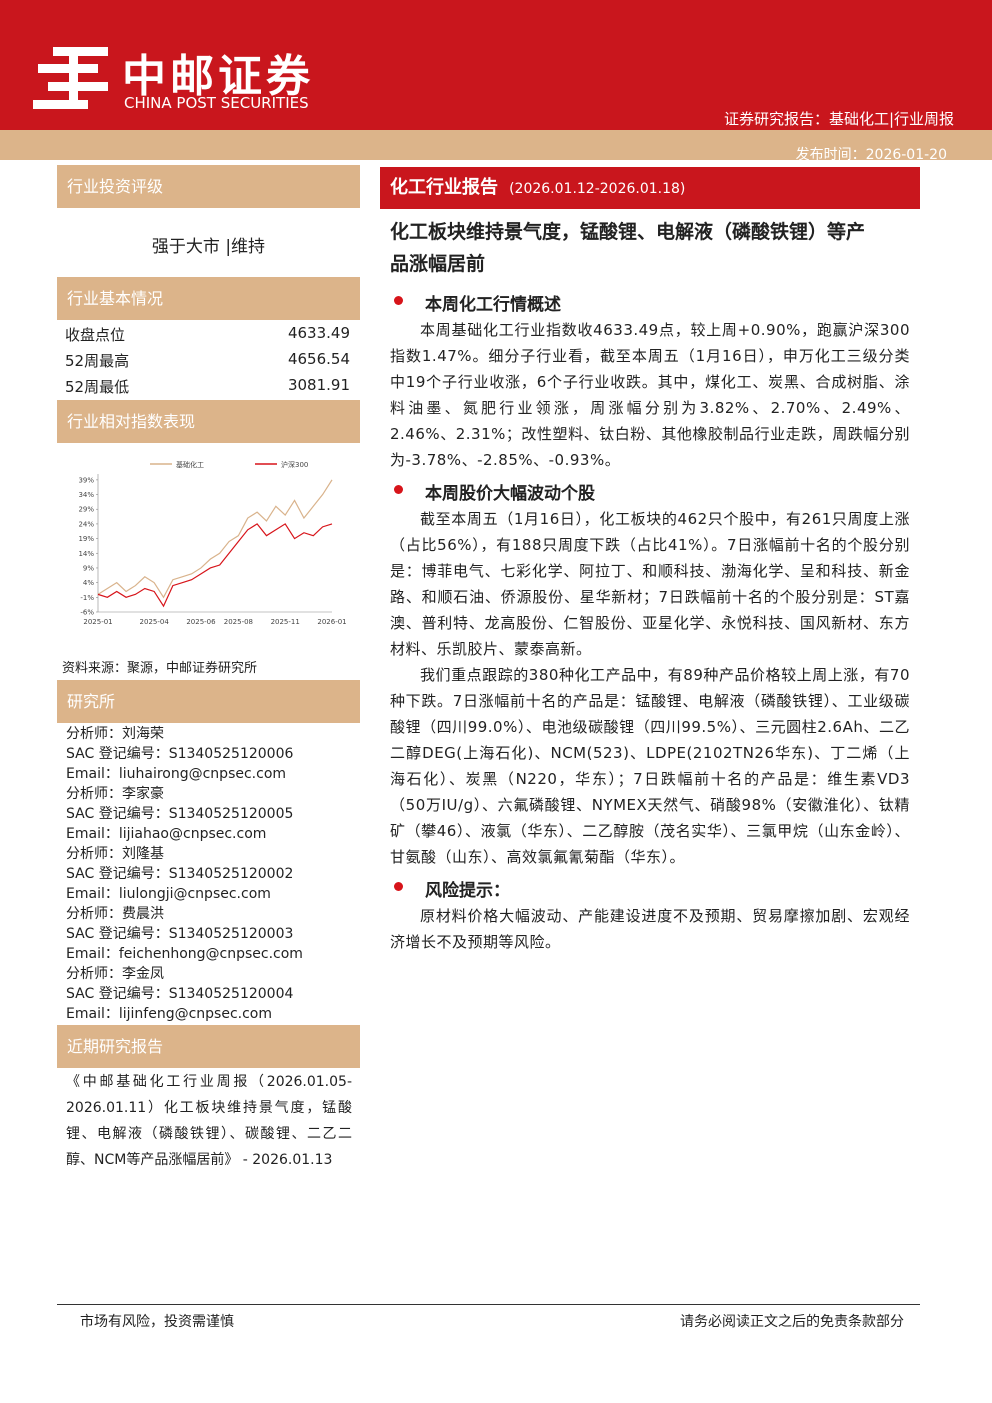 The height and width of the screenshot is (1403, 992). I want to click on label: 收盘点位, so click(95, 335).